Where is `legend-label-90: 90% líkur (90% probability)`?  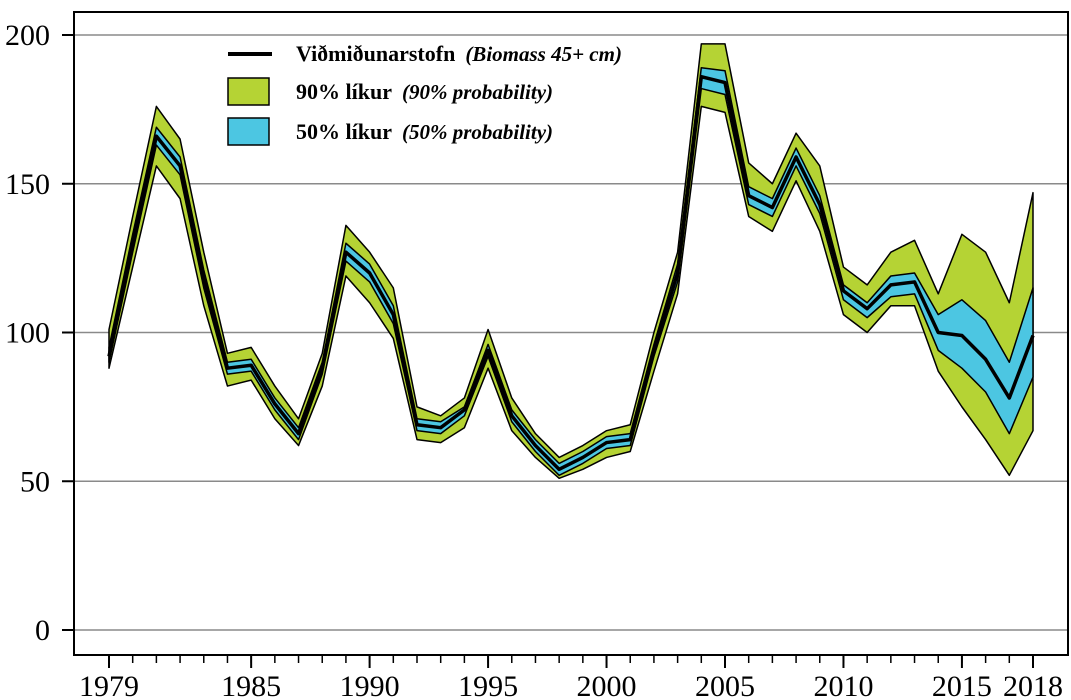
legend-label-90: 90% líkur (90% probability) is located at coordinates (424, 91).